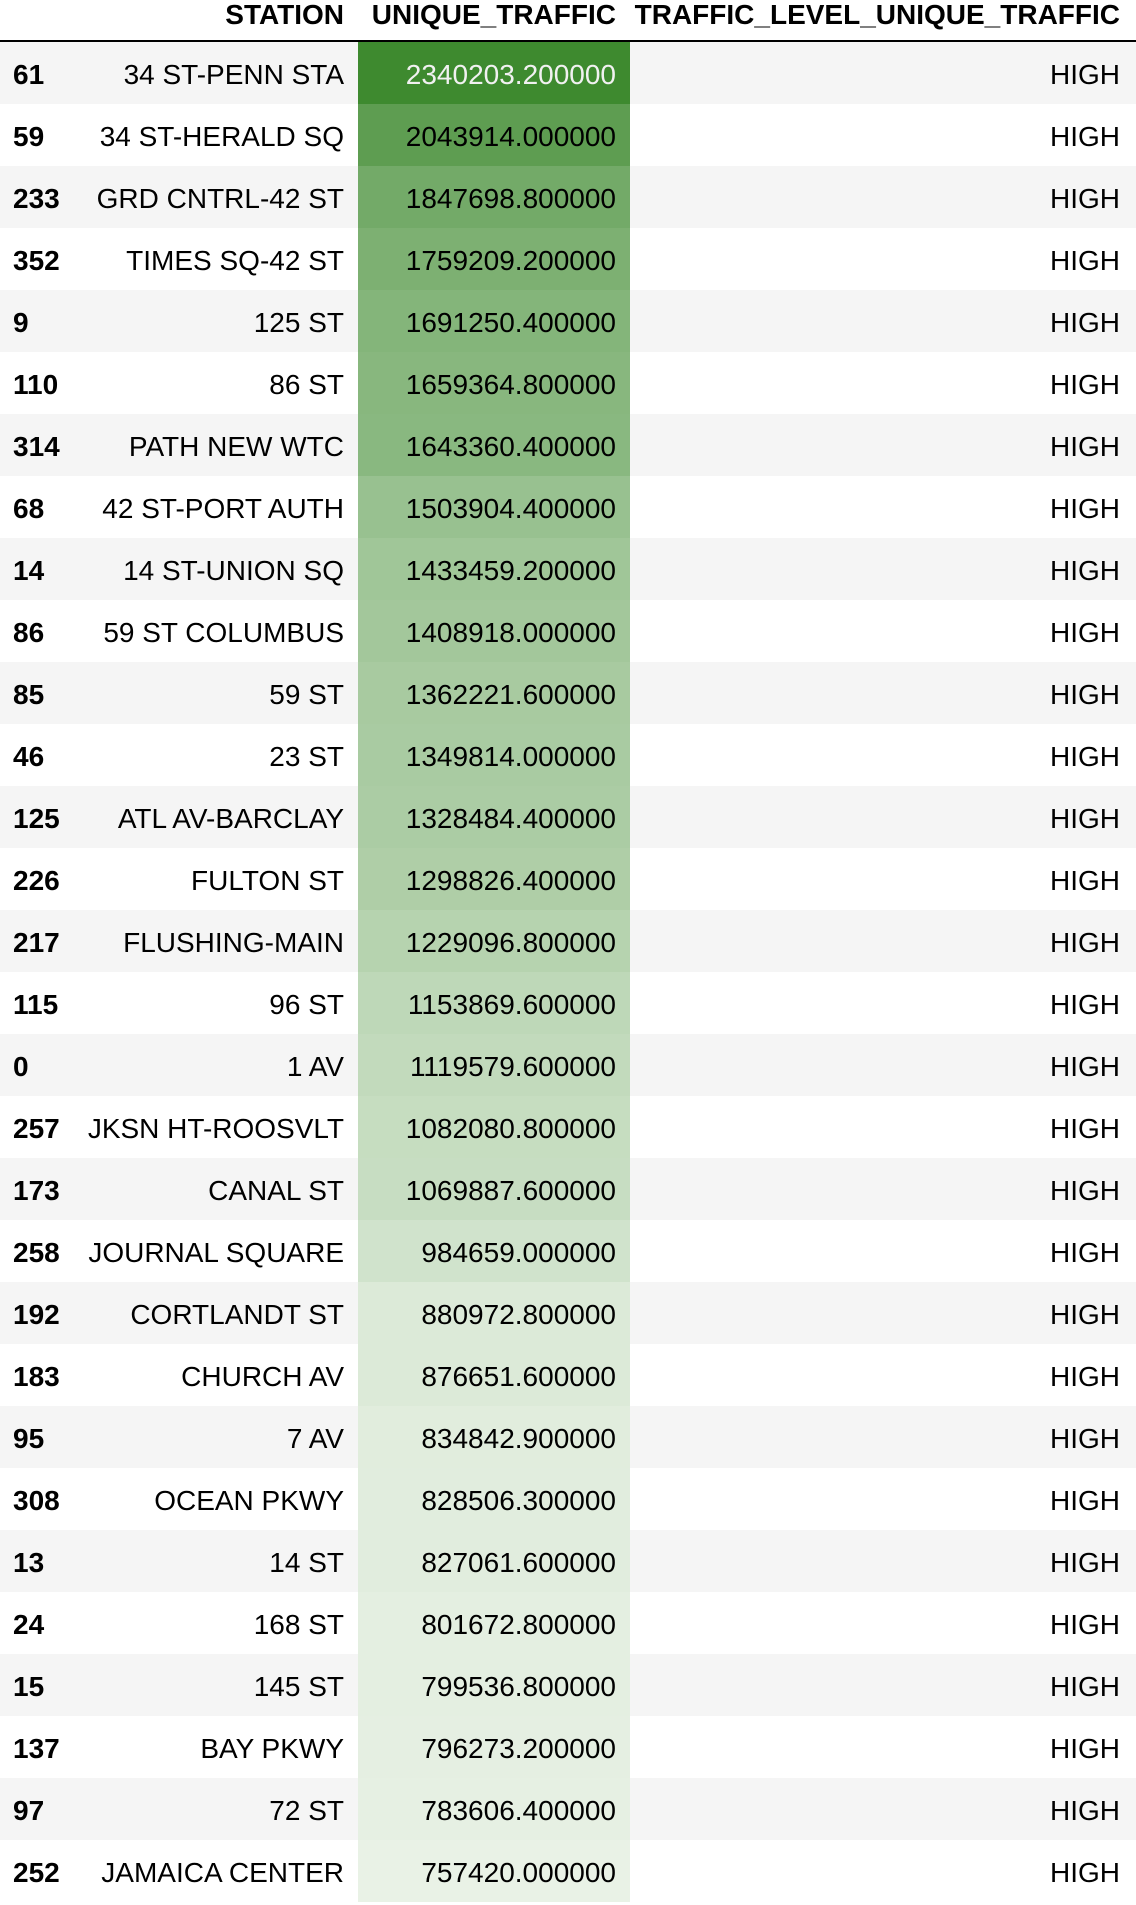 The width and height of the screenshot is (1136, 1905). What do you see at coordinates (494, 1313) in the screenshot?
I see `unique-traffic-cell: 880972.800000` at bounding box center [494, 1313].